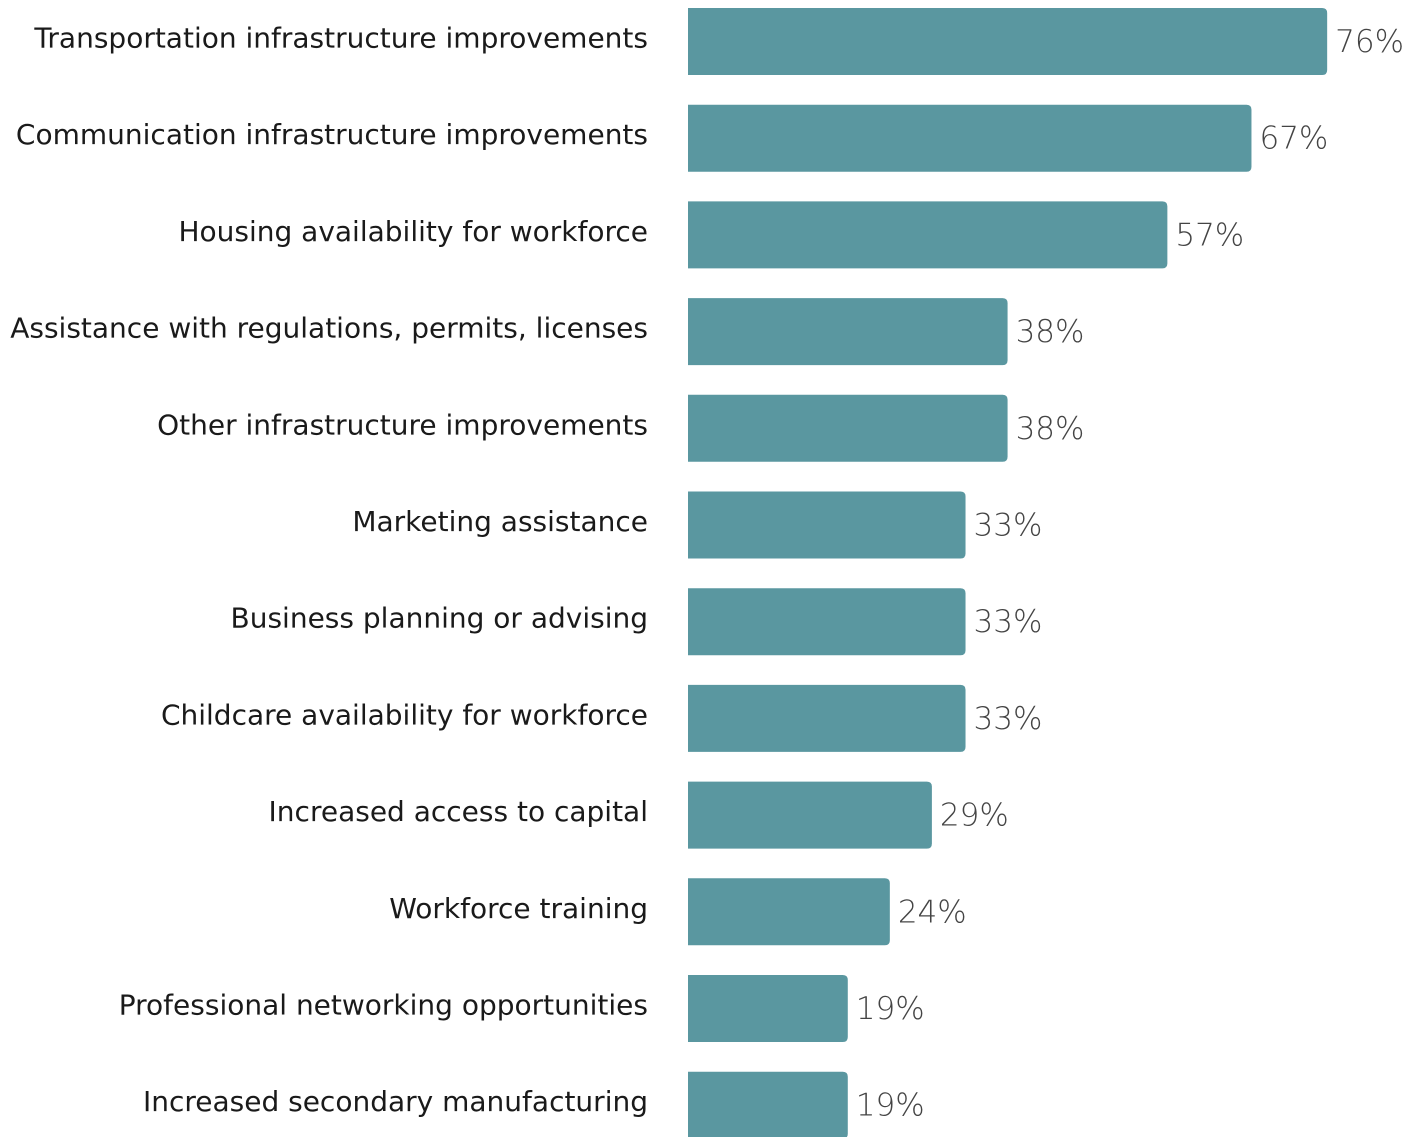  I want to click on category-label: Professional networking opportunities, so click(383, 1005).